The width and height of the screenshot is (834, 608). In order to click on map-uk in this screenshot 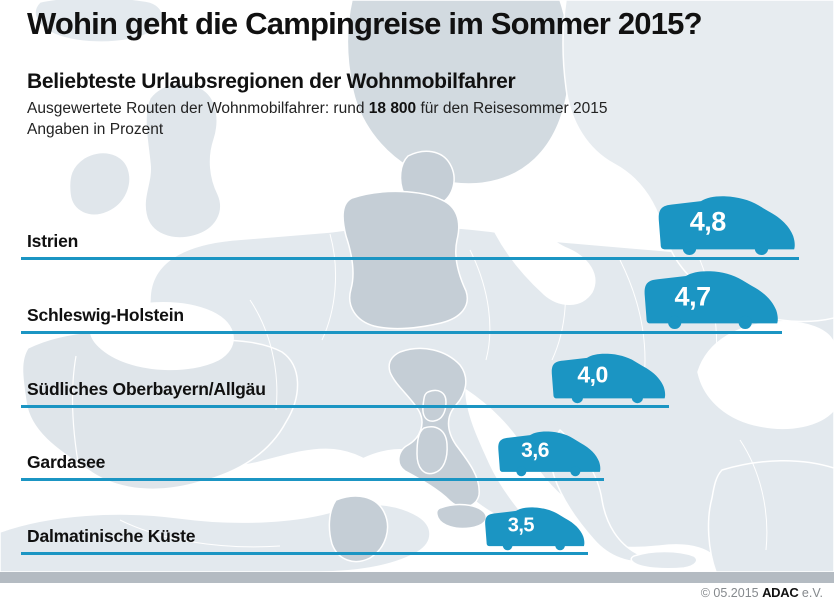, I will do `click(183, 160)`.